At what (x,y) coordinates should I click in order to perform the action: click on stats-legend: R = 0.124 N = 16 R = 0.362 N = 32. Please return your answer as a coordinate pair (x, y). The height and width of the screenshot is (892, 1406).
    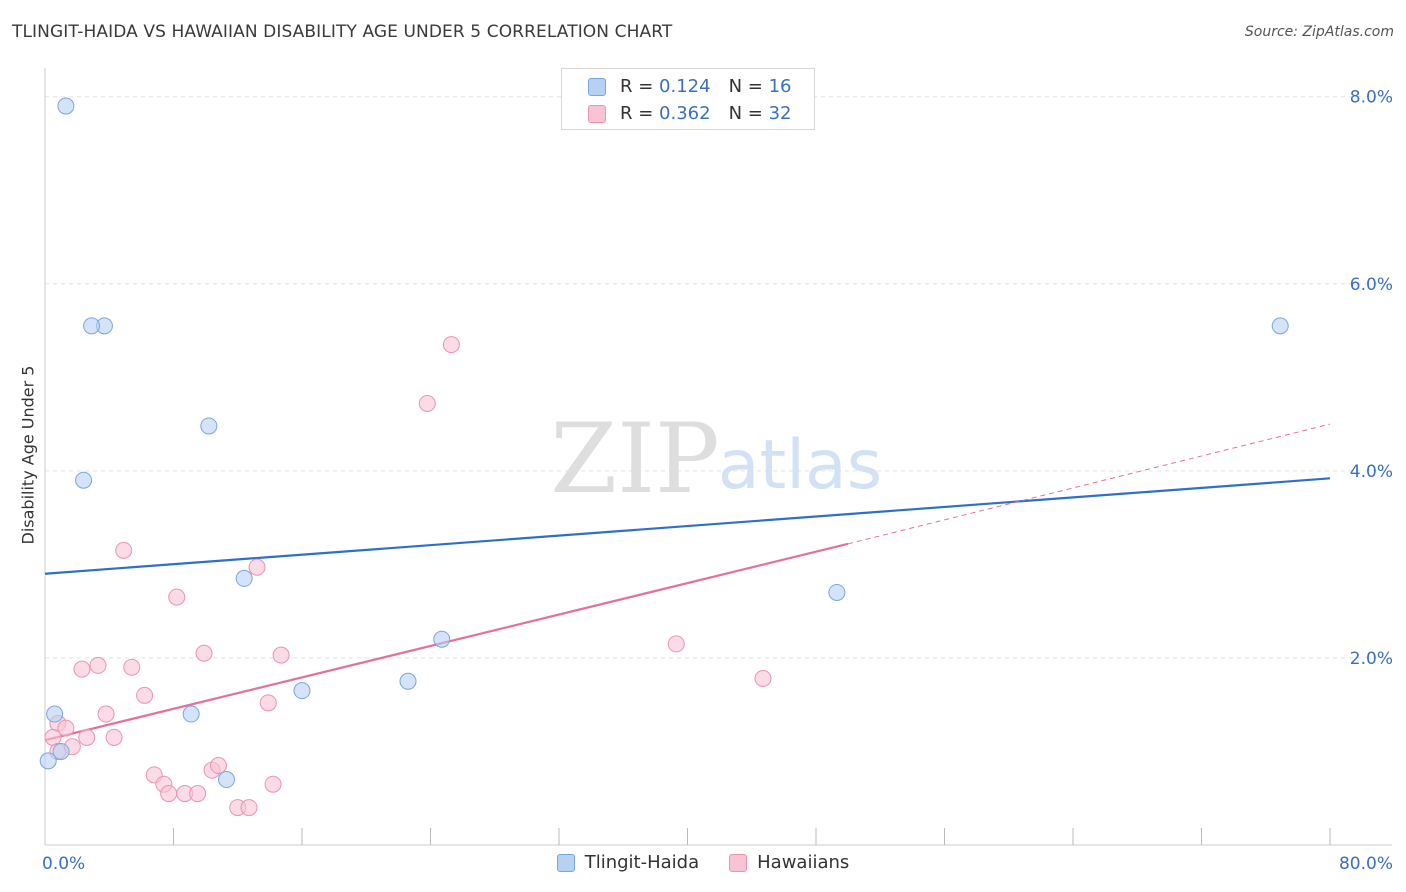
    Looking at the image, I should click on (688, 99).